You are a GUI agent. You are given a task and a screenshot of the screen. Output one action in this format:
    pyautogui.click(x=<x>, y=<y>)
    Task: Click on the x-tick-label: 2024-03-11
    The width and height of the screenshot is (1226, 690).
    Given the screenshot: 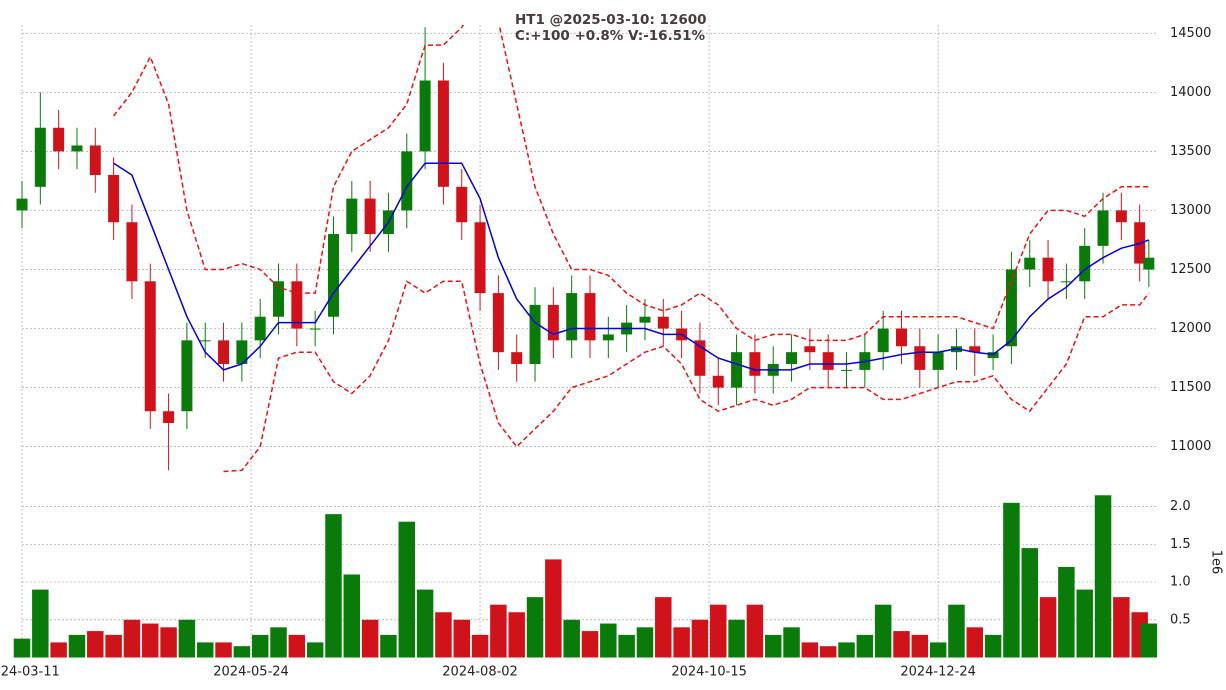 What is the action you would take?
    pyautogui.click(x=30, y=672)
    